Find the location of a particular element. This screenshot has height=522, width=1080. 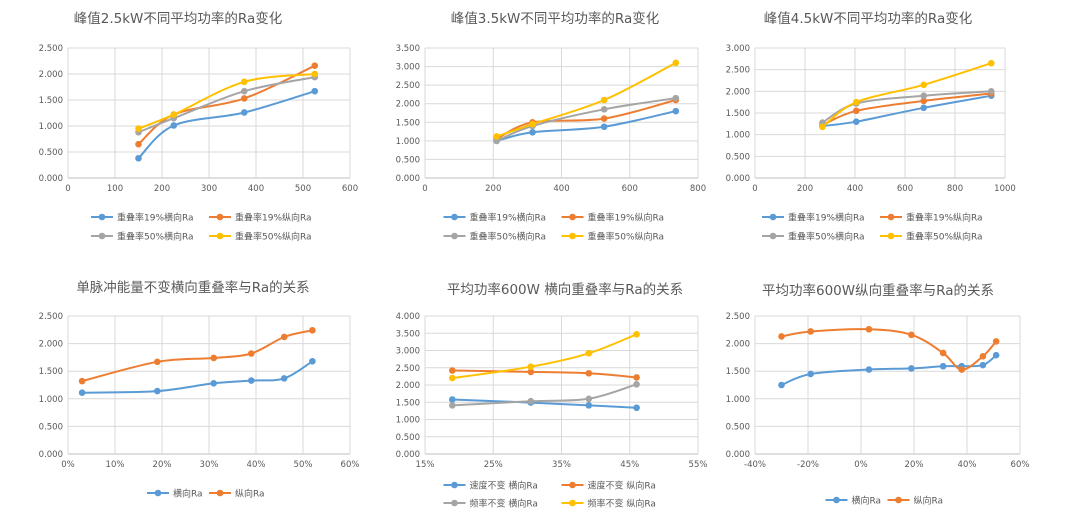

x-tick-label: 0 is located at coordinates (424, 189).